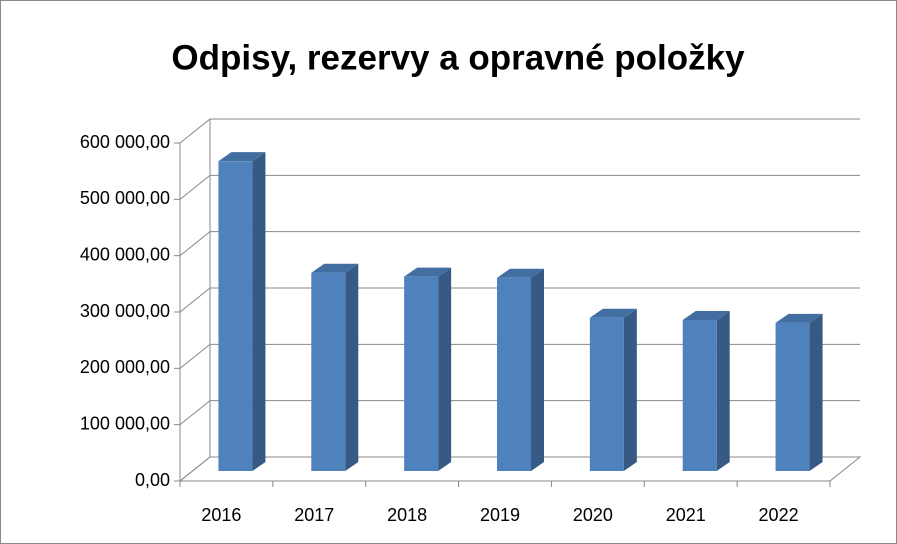 This screenshot has width=897, height=544. I want to click on y-tick-label: 200 000,00, so click(125, 367).